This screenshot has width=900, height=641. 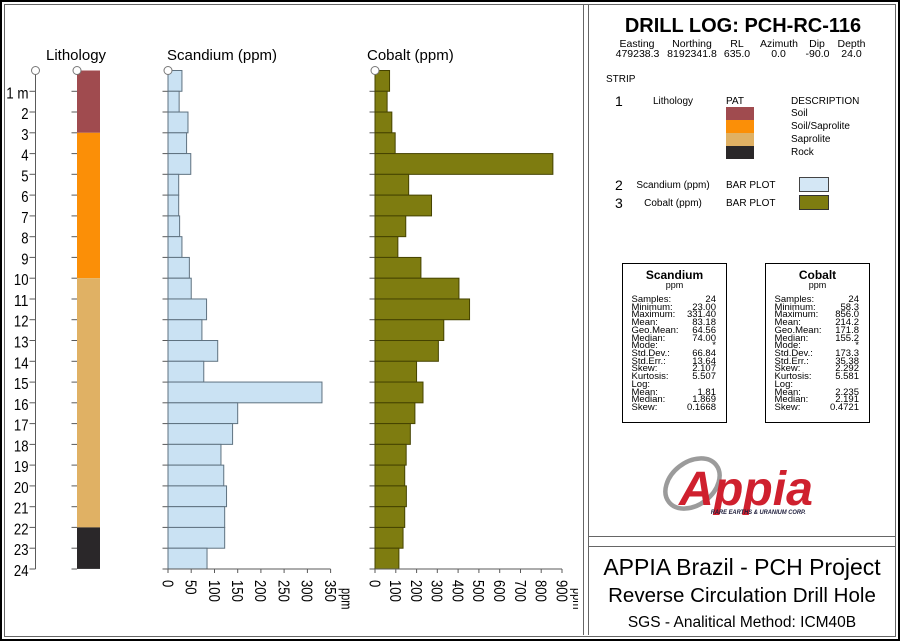 What do you see at coordinates (410, 55) in the screenshot?
I see `svg-text: Cobalt (ppm)` at bounding box center [410, 55].